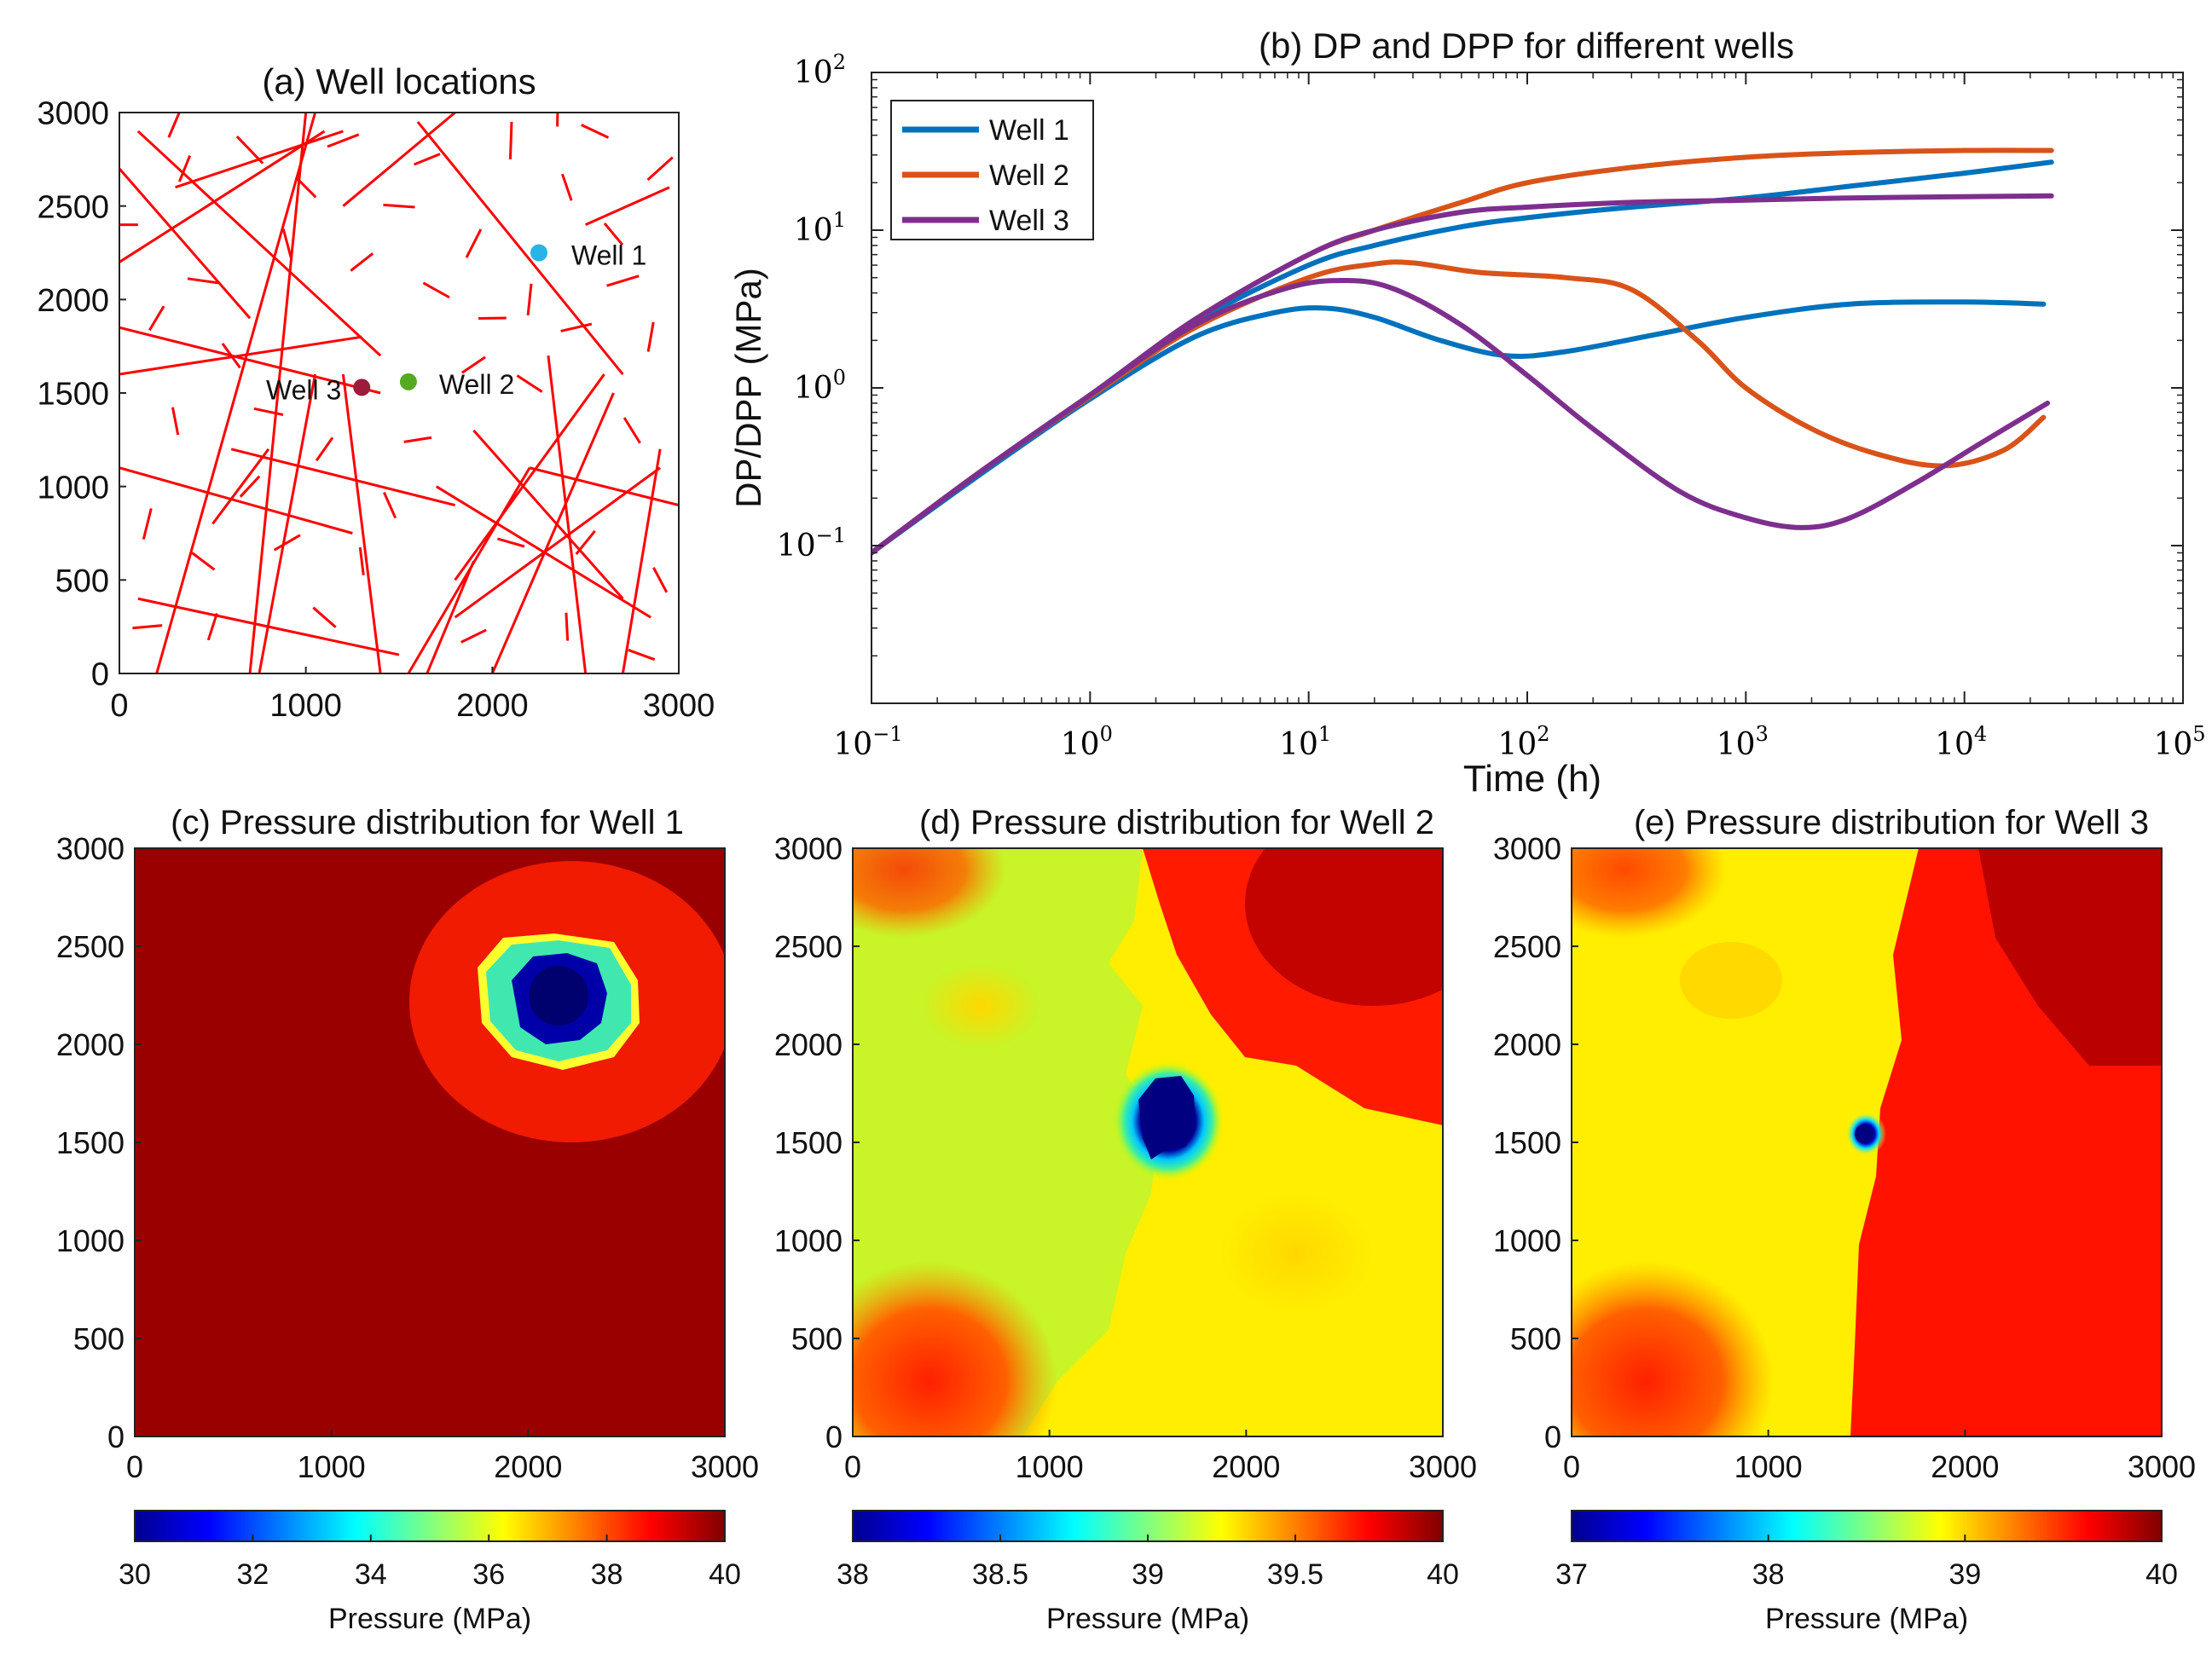 Image resolution: width=2212 pixels, height=1653 pixels. What do you see at coordinates (1443, 1466) in the screenshot?
I see `x-tick-label: 3000` at bounding box center [1443, 1466].